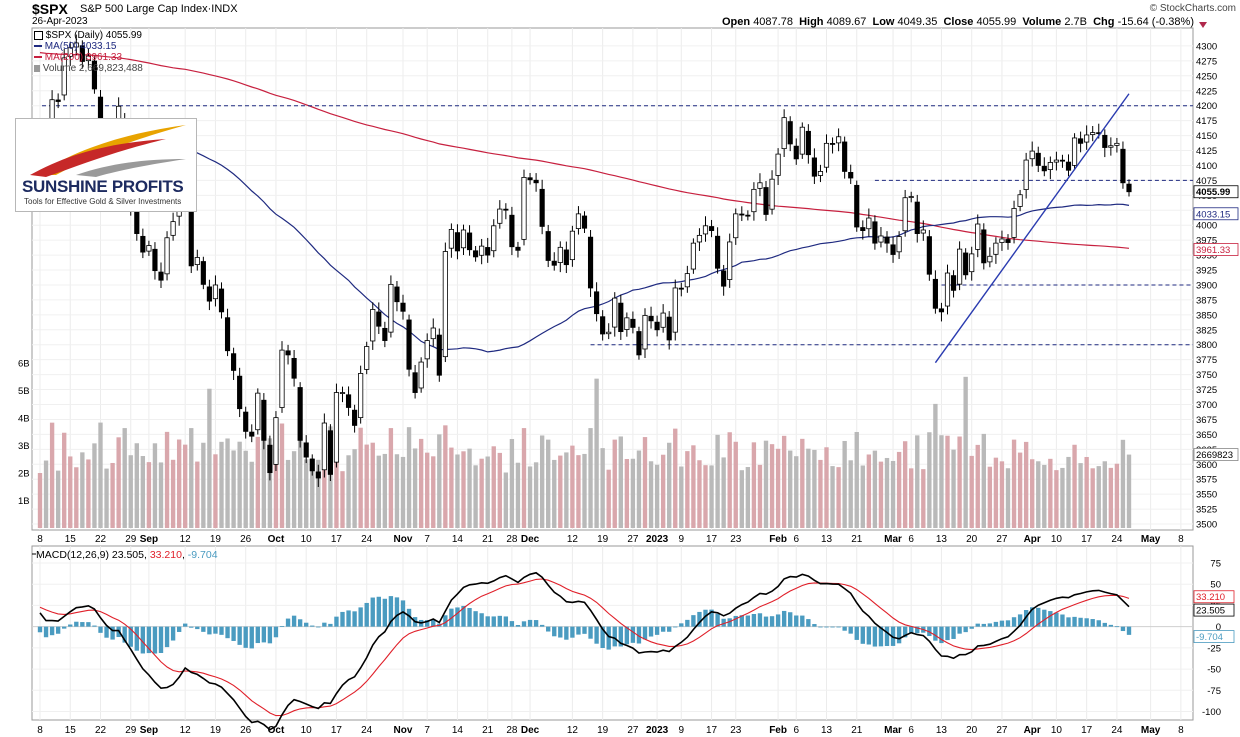 This screenshot has width=1240, height=737. Describe the element at coordinates (1214, 636) in the screenshot. I see `macd-last-histogram-label-box` at that location.